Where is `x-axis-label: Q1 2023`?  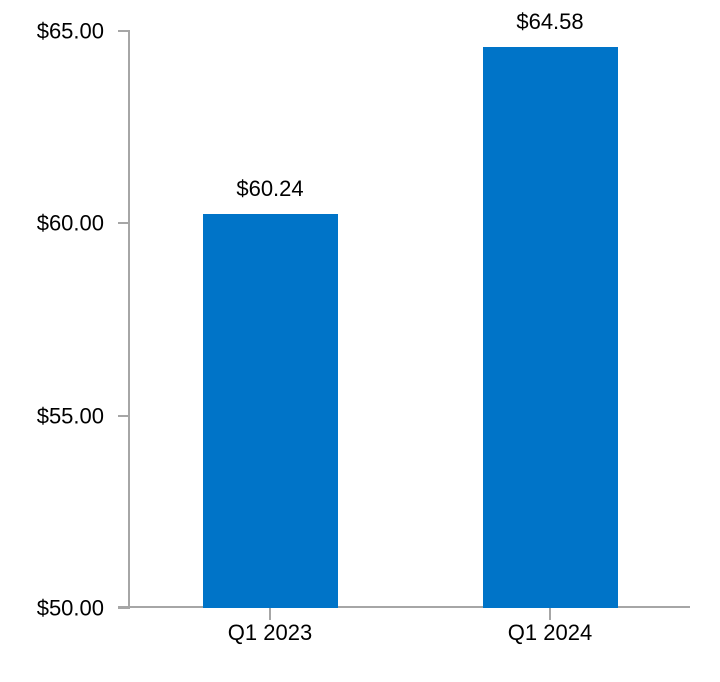
x-axis-label: Q1 2023 is located at coordinates (270, 632).